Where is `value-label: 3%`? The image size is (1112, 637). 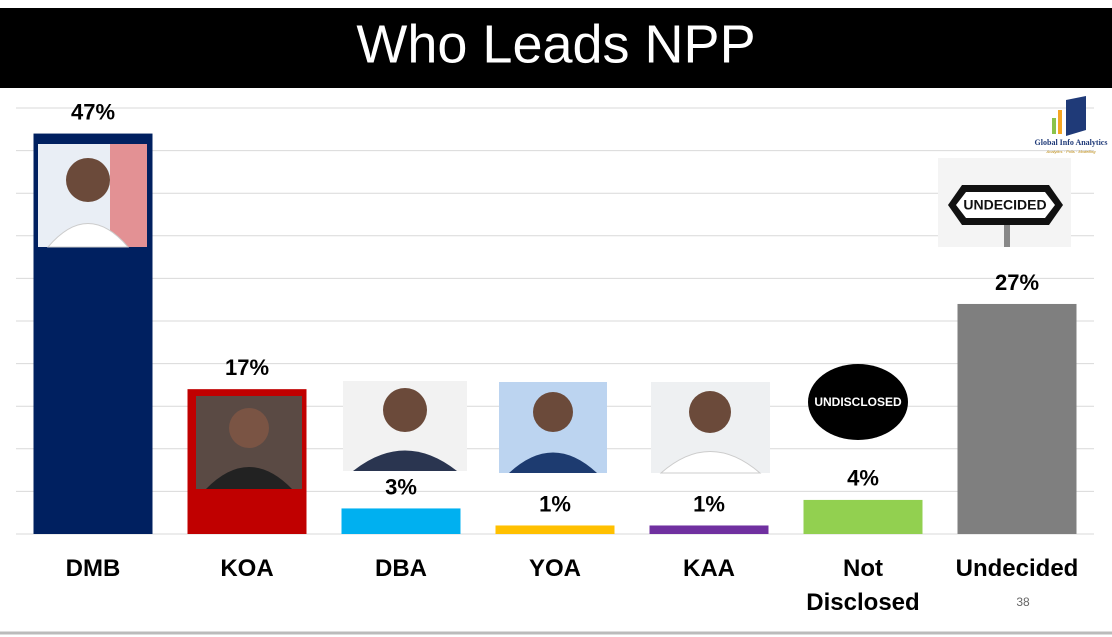 value-label: 3% is located at coordinates (401, 486).